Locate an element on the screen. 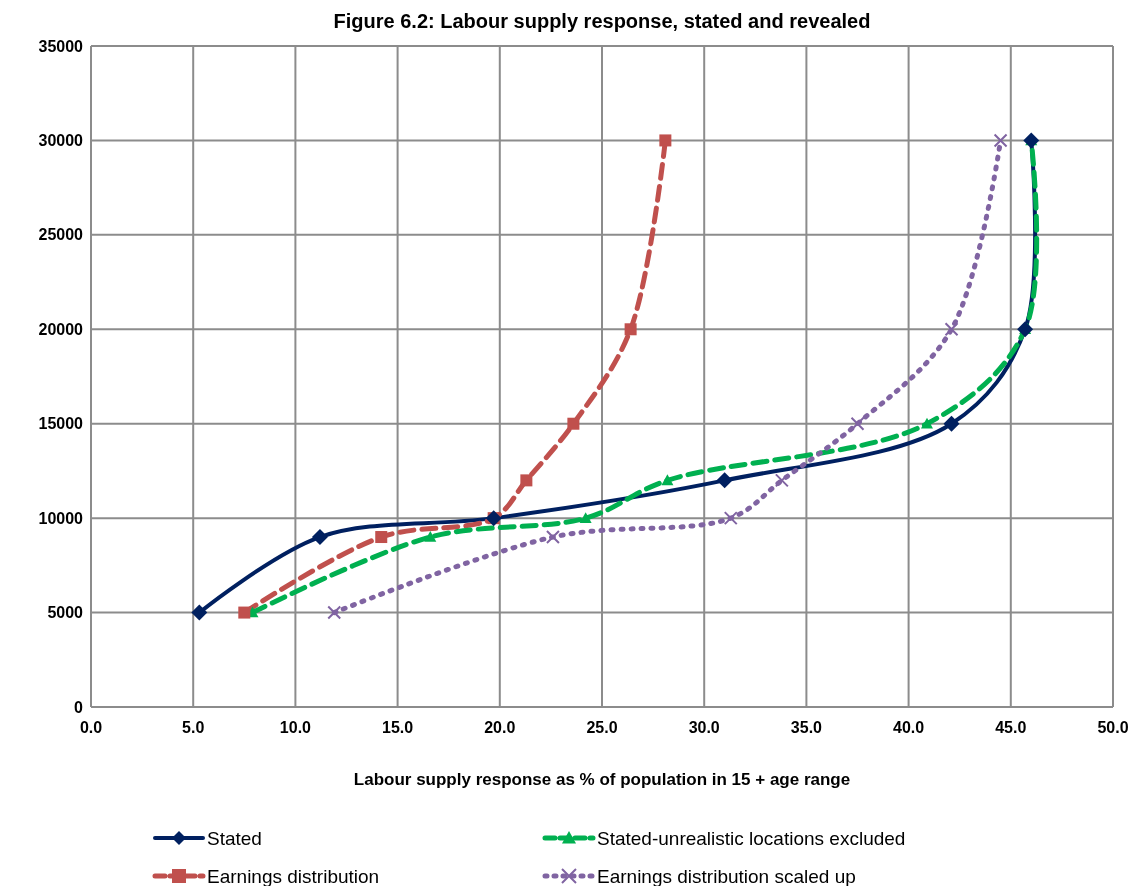 The width and height of the screenshot is (1139, 886). x-tick-label: 25.0 is located at coordinates (602, 727).